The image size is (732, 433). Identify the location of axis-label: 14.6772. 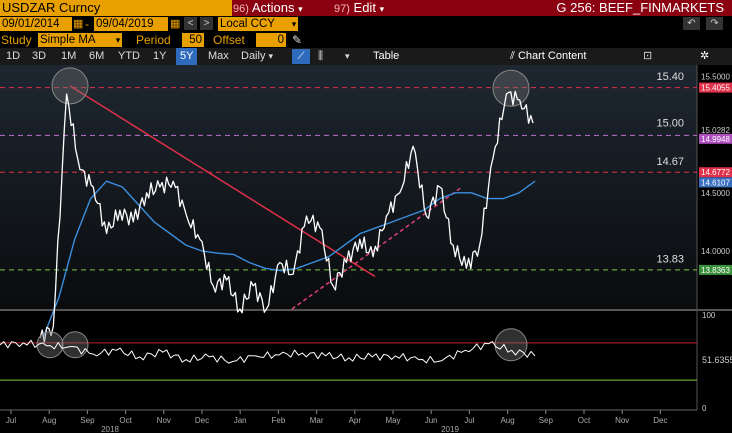
(715, 172).